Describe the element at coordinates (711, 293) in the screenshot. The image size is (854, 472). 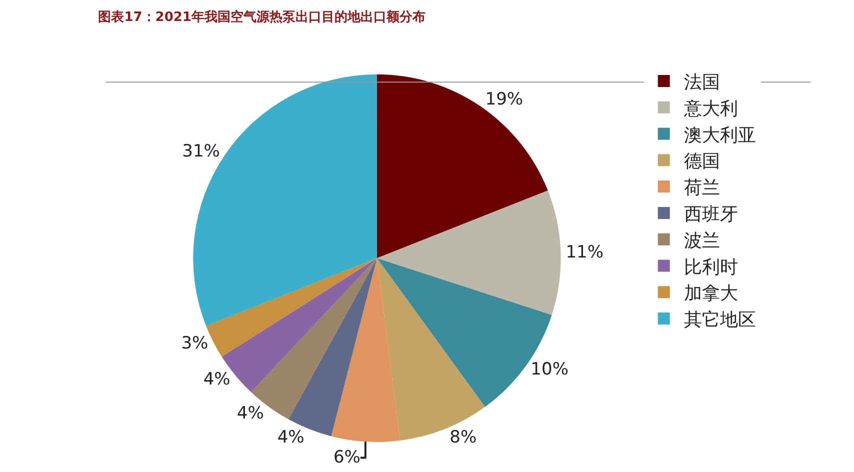
I see `legend-label: 加拿大` at that location.